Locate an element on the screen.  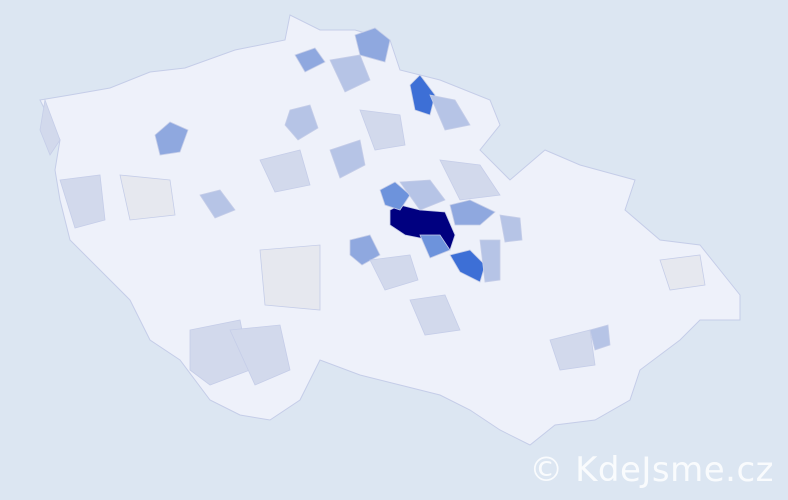
watermark: © KdeJsme.cz is located at coordinates (651, 470).